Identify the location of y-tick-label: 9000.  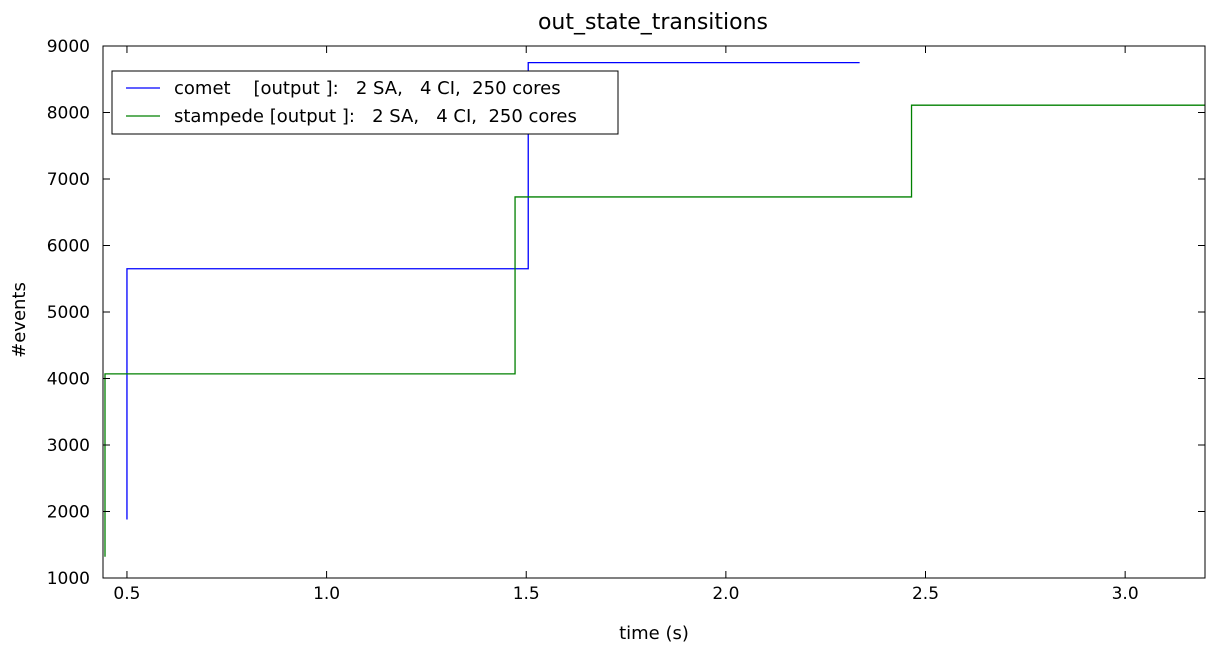
(68, 47).